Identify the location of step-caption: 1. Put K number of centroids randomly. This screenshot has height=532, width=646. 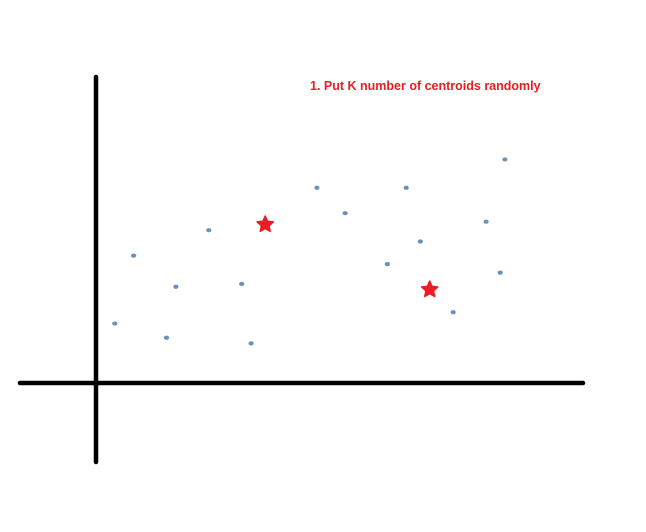
(425, 86).